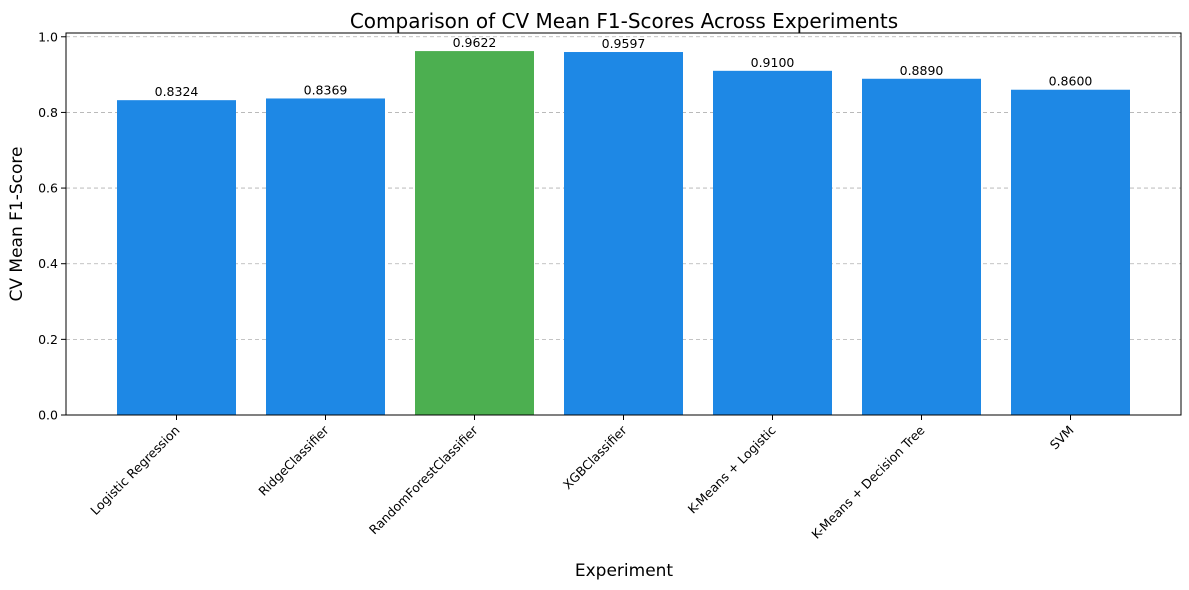  What do you see at coordinates (52, 226) in the screenshot?
I see `y-axis-ticks: 0.0 0.2 0.4 0.6 0.8 1.0` at bounding box center [52, 226].